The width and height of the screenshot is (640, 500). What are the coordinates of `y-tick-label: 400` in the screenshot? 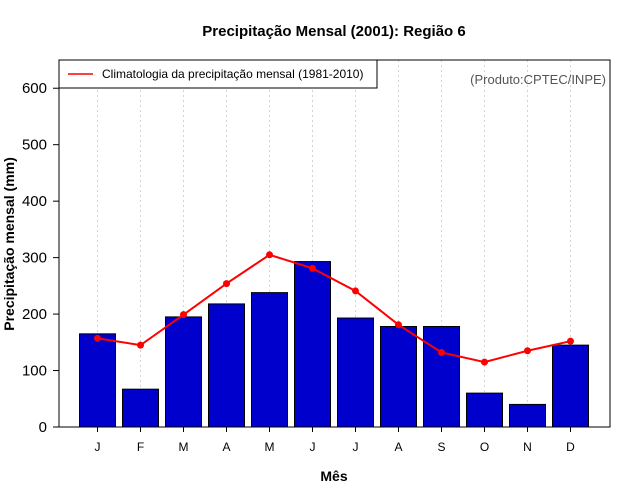 It's located at (34, 201).